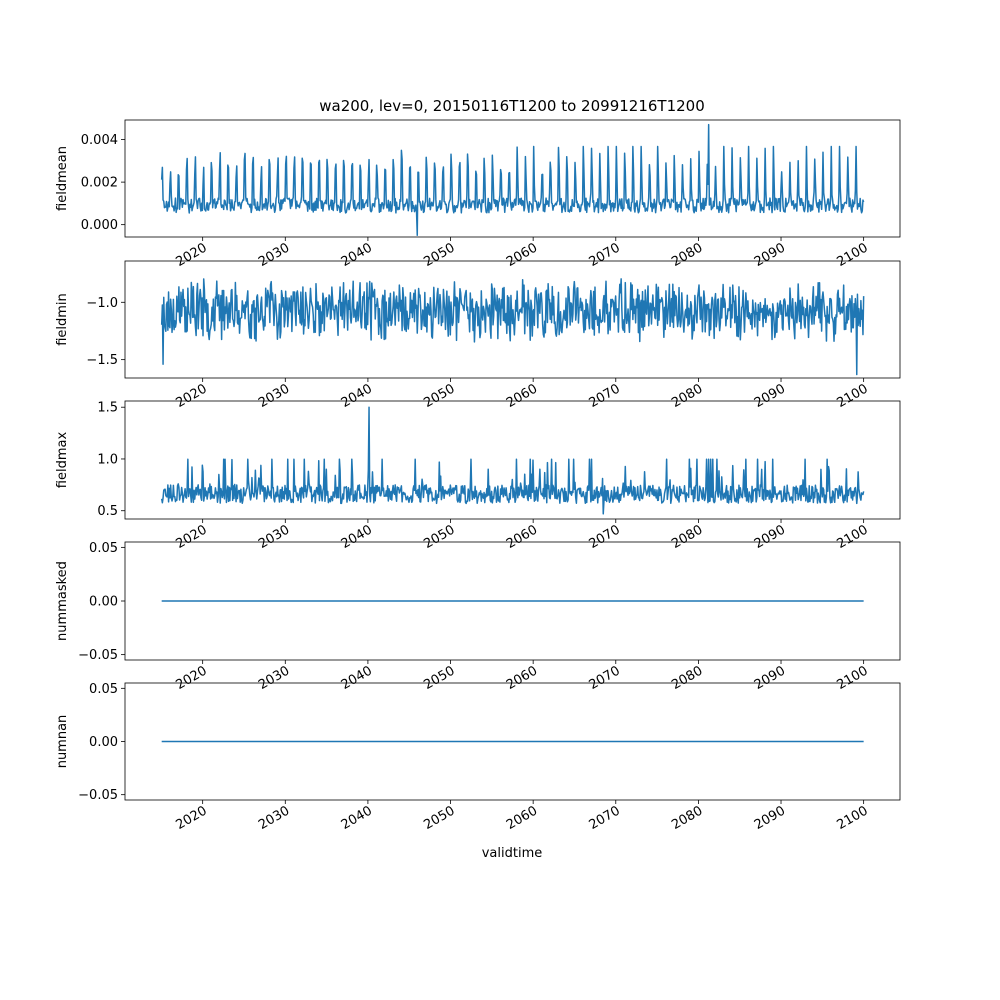 This screenshot has height=1000, width=1000. Describe the element at coordinates (99, 183) in the screenshot. I see `y-tick-label-fieldmean: 0.002` at that location.